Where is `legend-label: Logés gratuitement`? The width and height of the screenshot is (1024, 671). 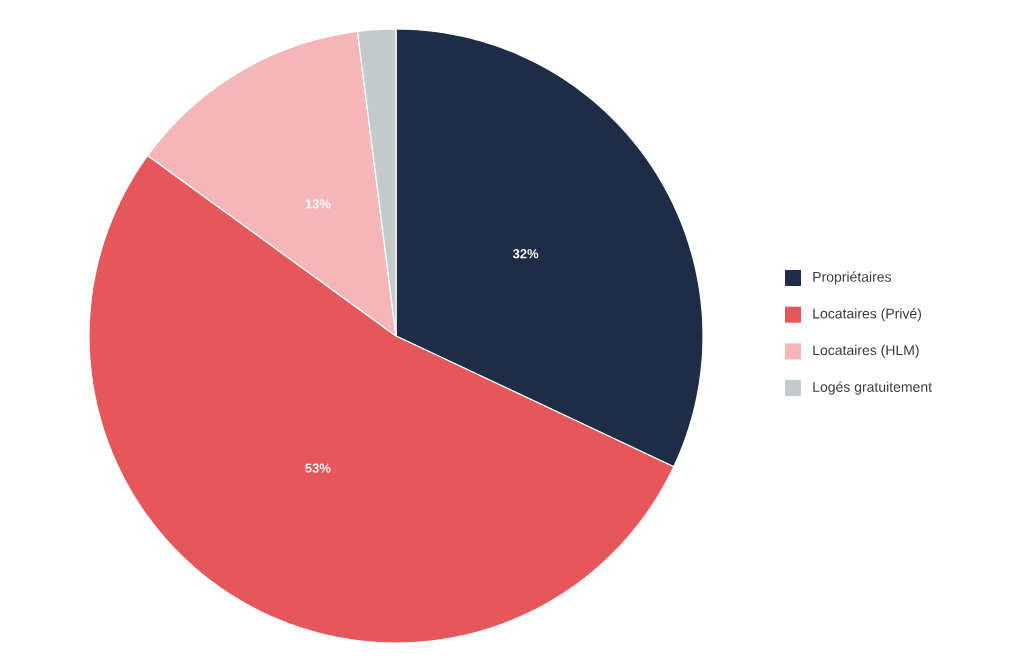 legend-label: Logés gratuitement is located at coordinates (872, 388).